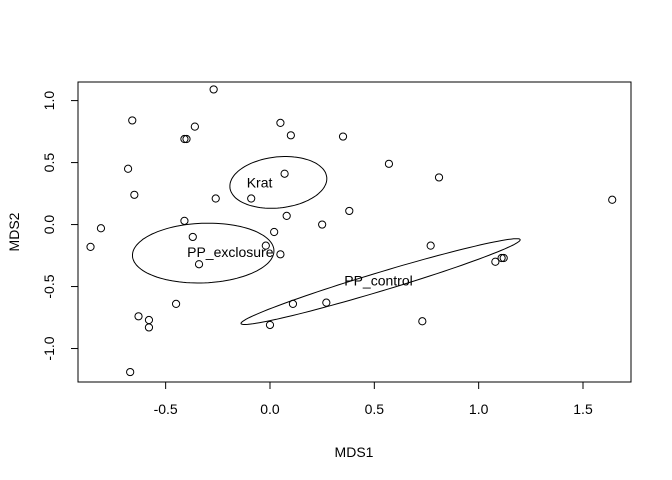 This screenshot has width=672, height=480. I want to click on x-tick-label: 1.5, so click(583, 409).